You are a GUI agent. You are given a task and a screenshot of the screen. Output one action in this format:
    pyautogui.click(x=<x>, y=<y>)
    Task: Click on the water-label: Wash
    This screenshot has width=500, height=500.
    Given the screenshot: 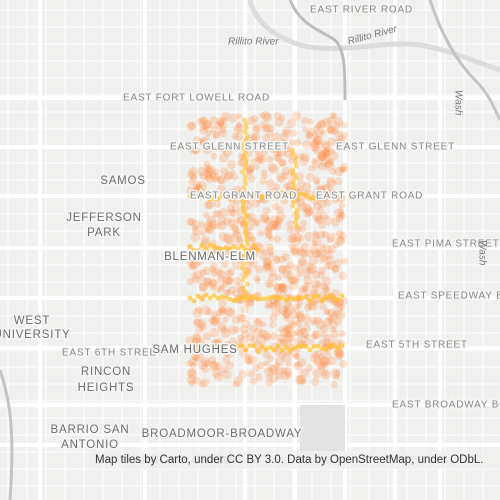 What is the action you would take?
    pyautogui.click(x=457, y=103)
    